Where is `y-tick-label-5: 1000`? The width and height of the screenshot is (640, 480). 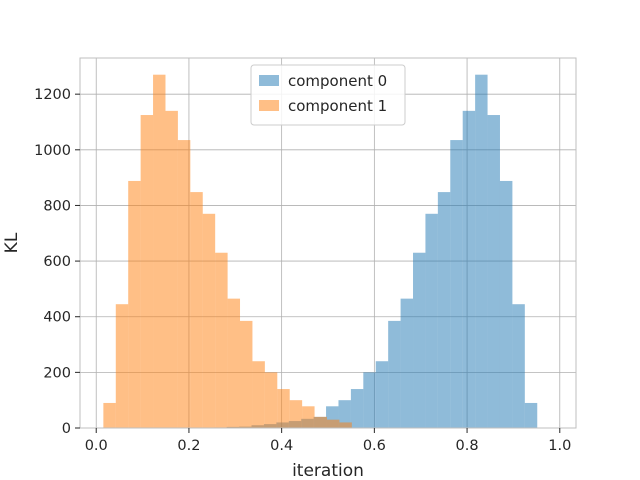
y-tick-label-5: 1000 is located at coordinates (52, 151).